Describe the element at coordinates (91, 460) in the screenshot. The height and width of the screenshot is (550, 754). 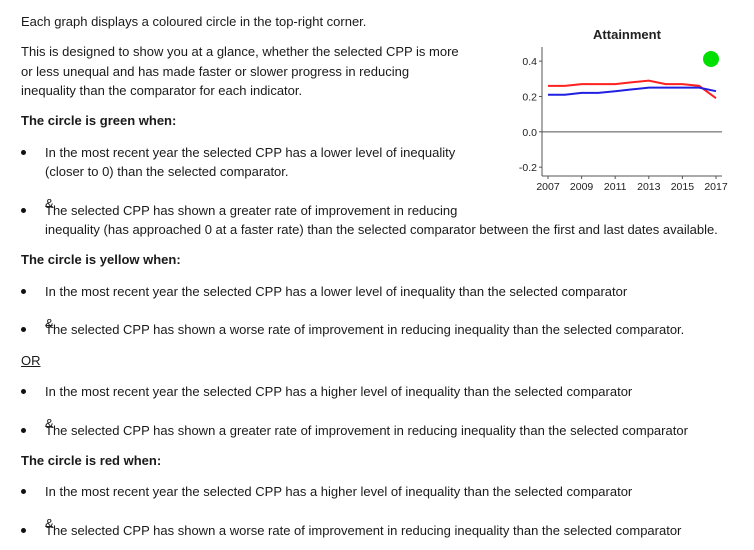
I see `red-heading: The circle is red when:` at that location.